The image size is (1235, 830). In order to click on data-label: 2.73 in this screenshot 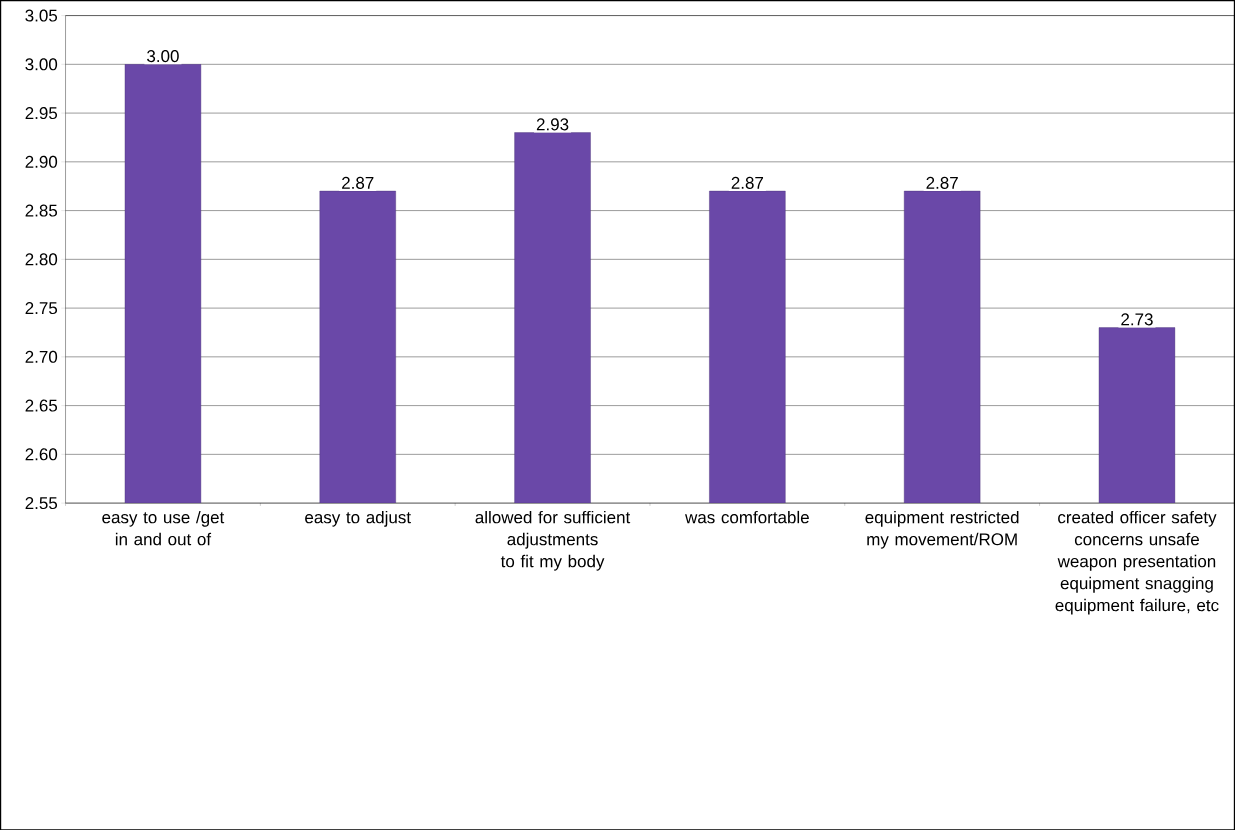, I will do `click(1137, 319)`.